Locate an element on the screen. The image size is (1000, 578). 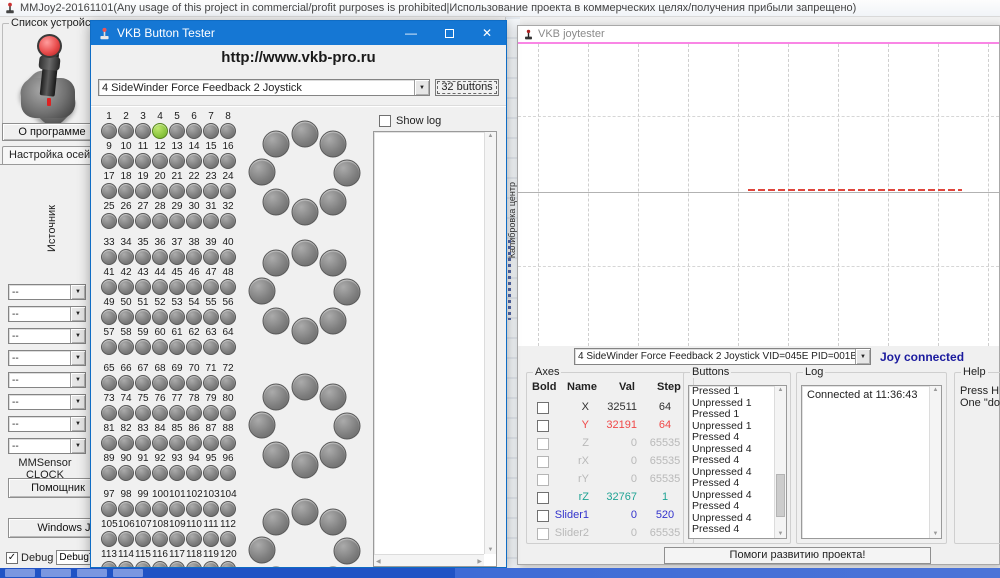
axis-step: 65535 is located at coordinates (665, 479).